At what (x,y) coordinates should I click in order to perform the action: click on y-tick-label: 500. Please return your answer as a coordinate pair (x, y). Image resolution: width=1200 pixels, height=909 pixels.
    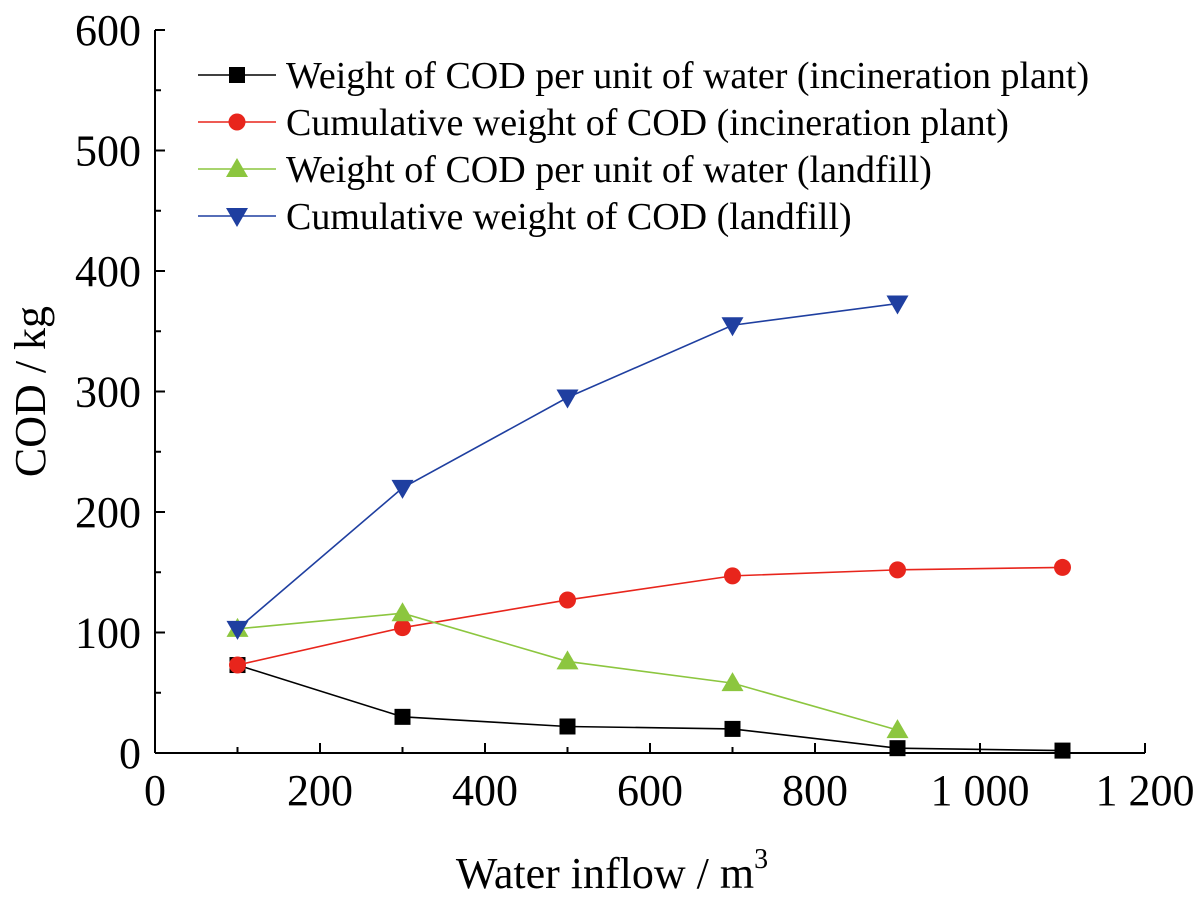
    Looking at the image, I should click on (108, 151).